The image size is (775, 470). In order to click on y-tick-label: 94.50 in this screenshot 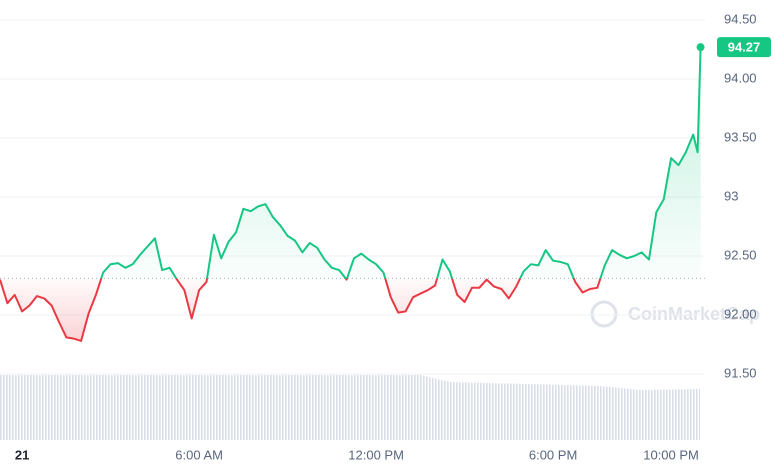, I will do `click(740, 18)`.